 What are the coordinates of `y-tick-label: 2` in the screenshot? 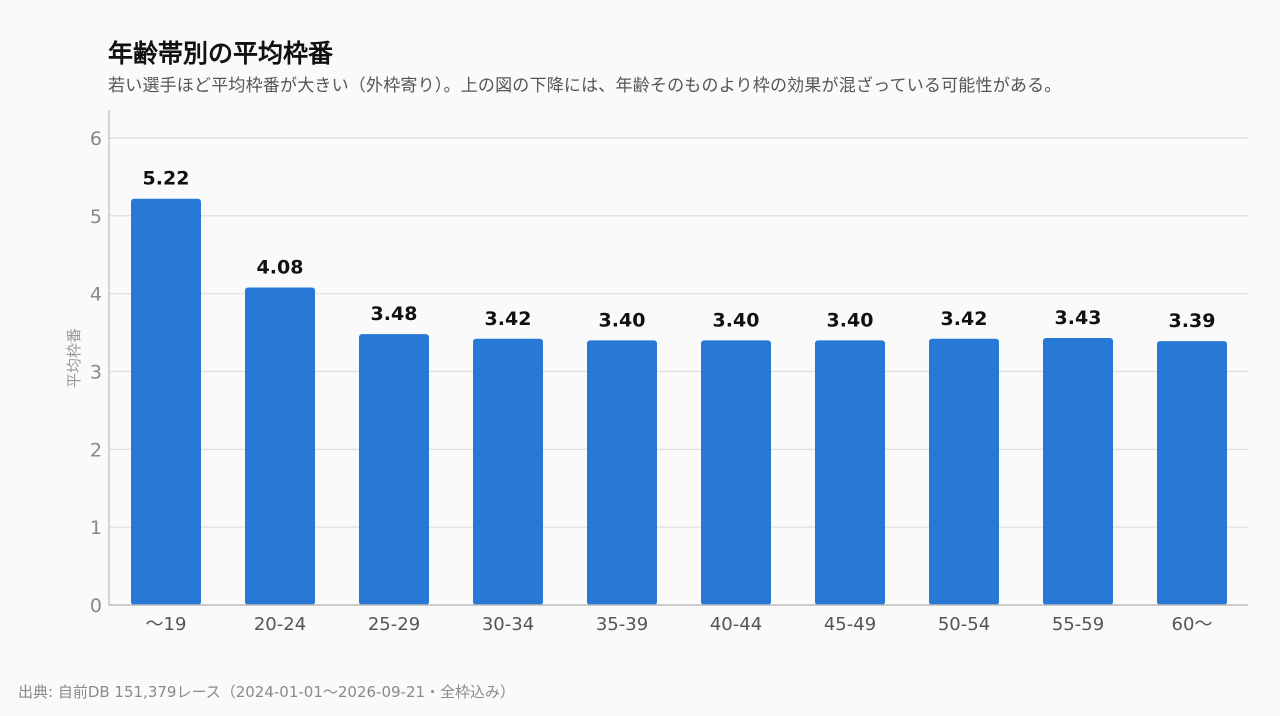 It's located at (96, 450).